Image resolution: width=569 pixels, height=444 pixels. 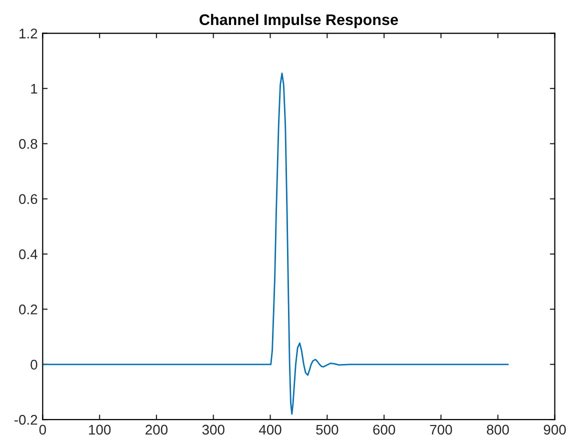 I want to click on y-tick-label: 1, so click(x=34, y=89).